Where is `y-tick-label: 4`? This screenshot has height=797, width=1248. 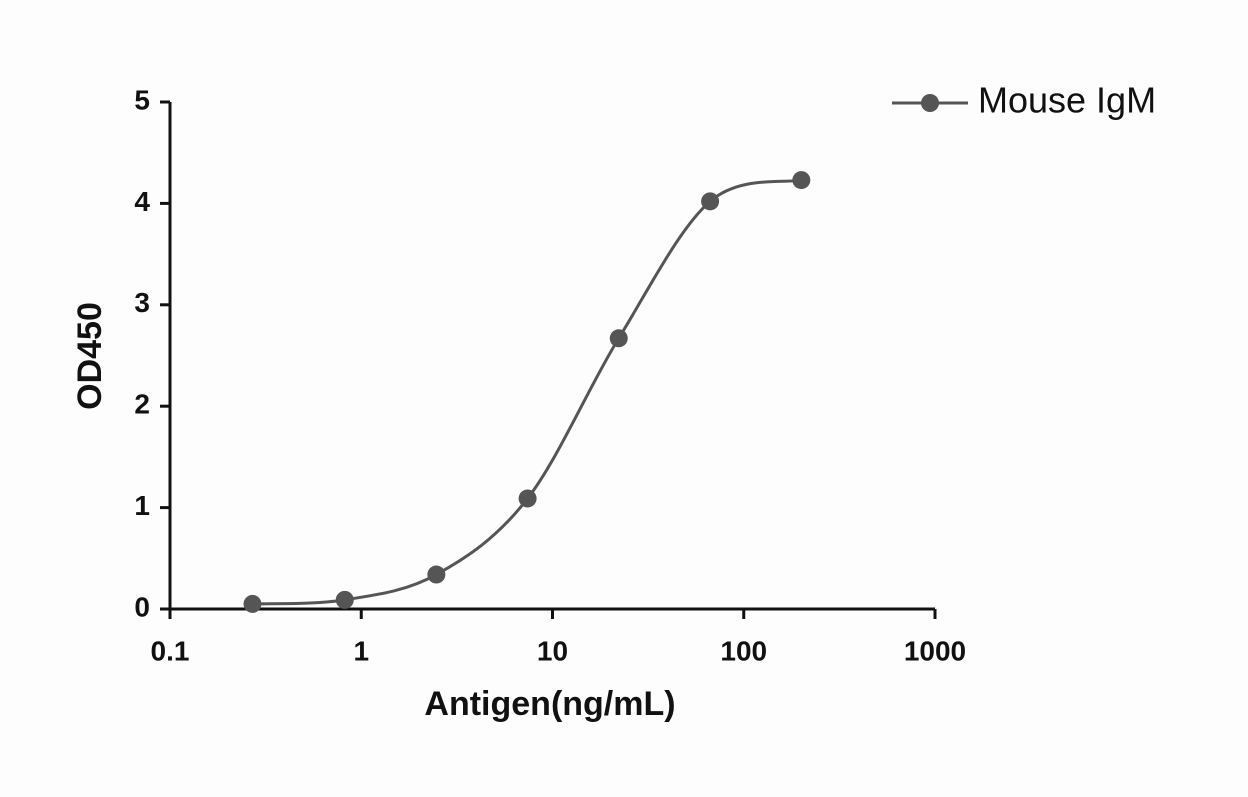
y-tick-label: 4 is located at coordinates (142, 201).